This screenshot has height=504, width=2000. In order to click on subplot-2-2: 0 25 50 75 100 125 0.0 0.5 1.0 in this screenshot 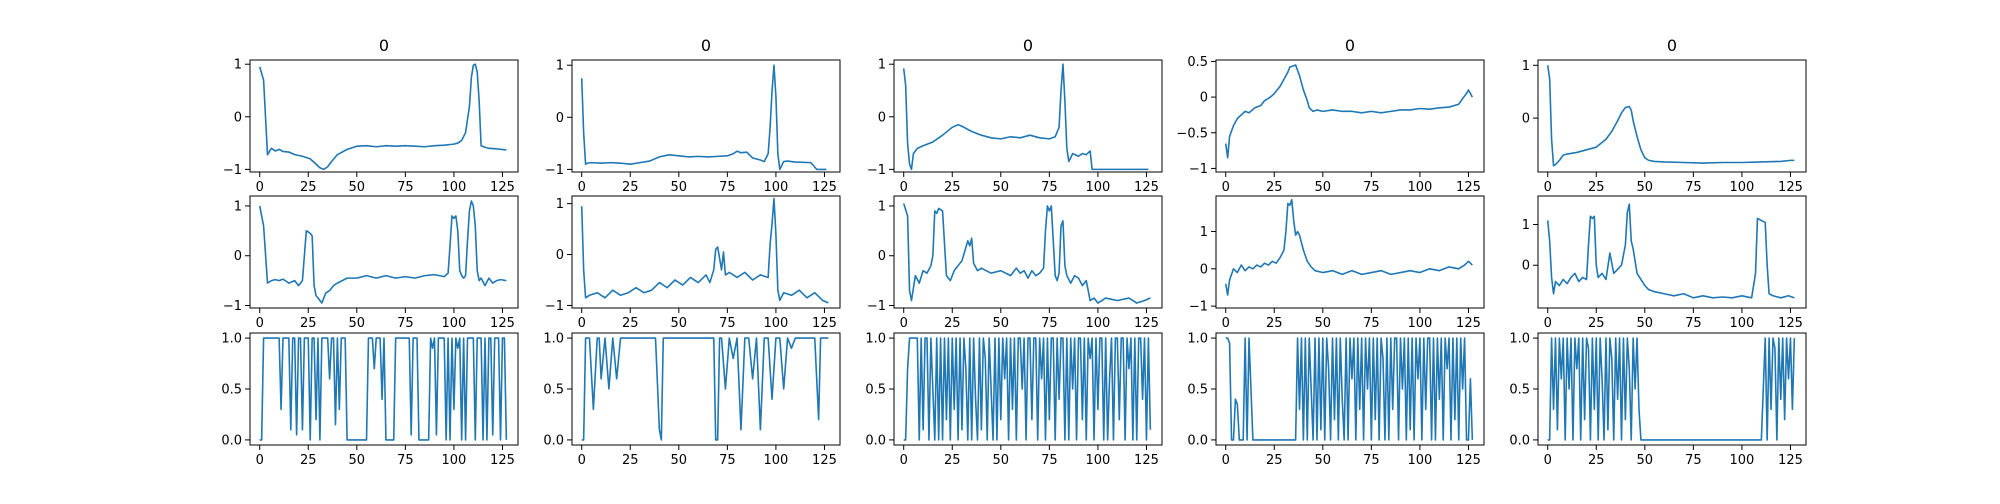, I will do `click(1014, 400)`.